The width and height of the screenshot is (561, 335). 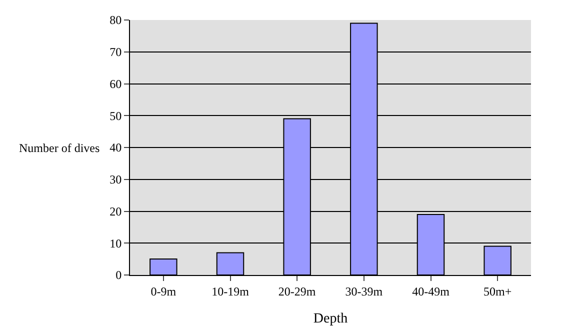 I want to click on y-axis-title: Number of dives, so click(x=59, y=148).